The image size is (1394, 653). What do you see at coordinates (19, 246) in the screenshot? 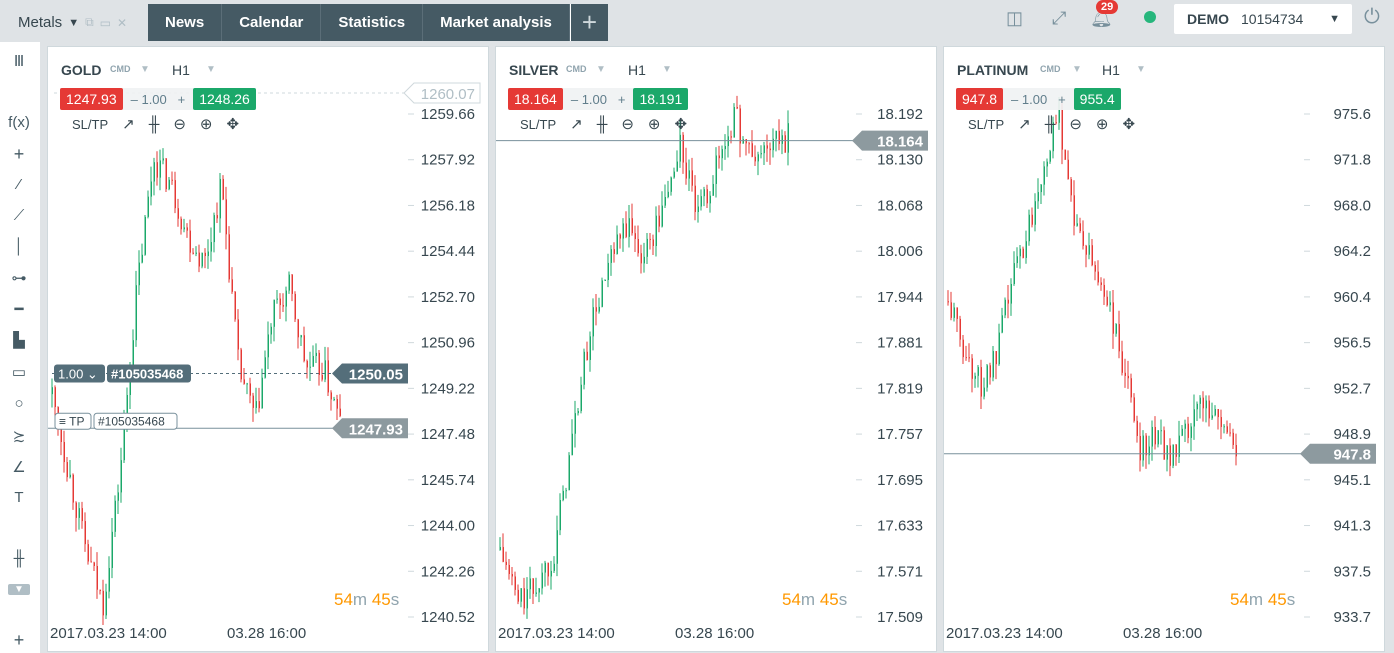
I see `vertical-line-icon: │` at bounding box center [19, 246].